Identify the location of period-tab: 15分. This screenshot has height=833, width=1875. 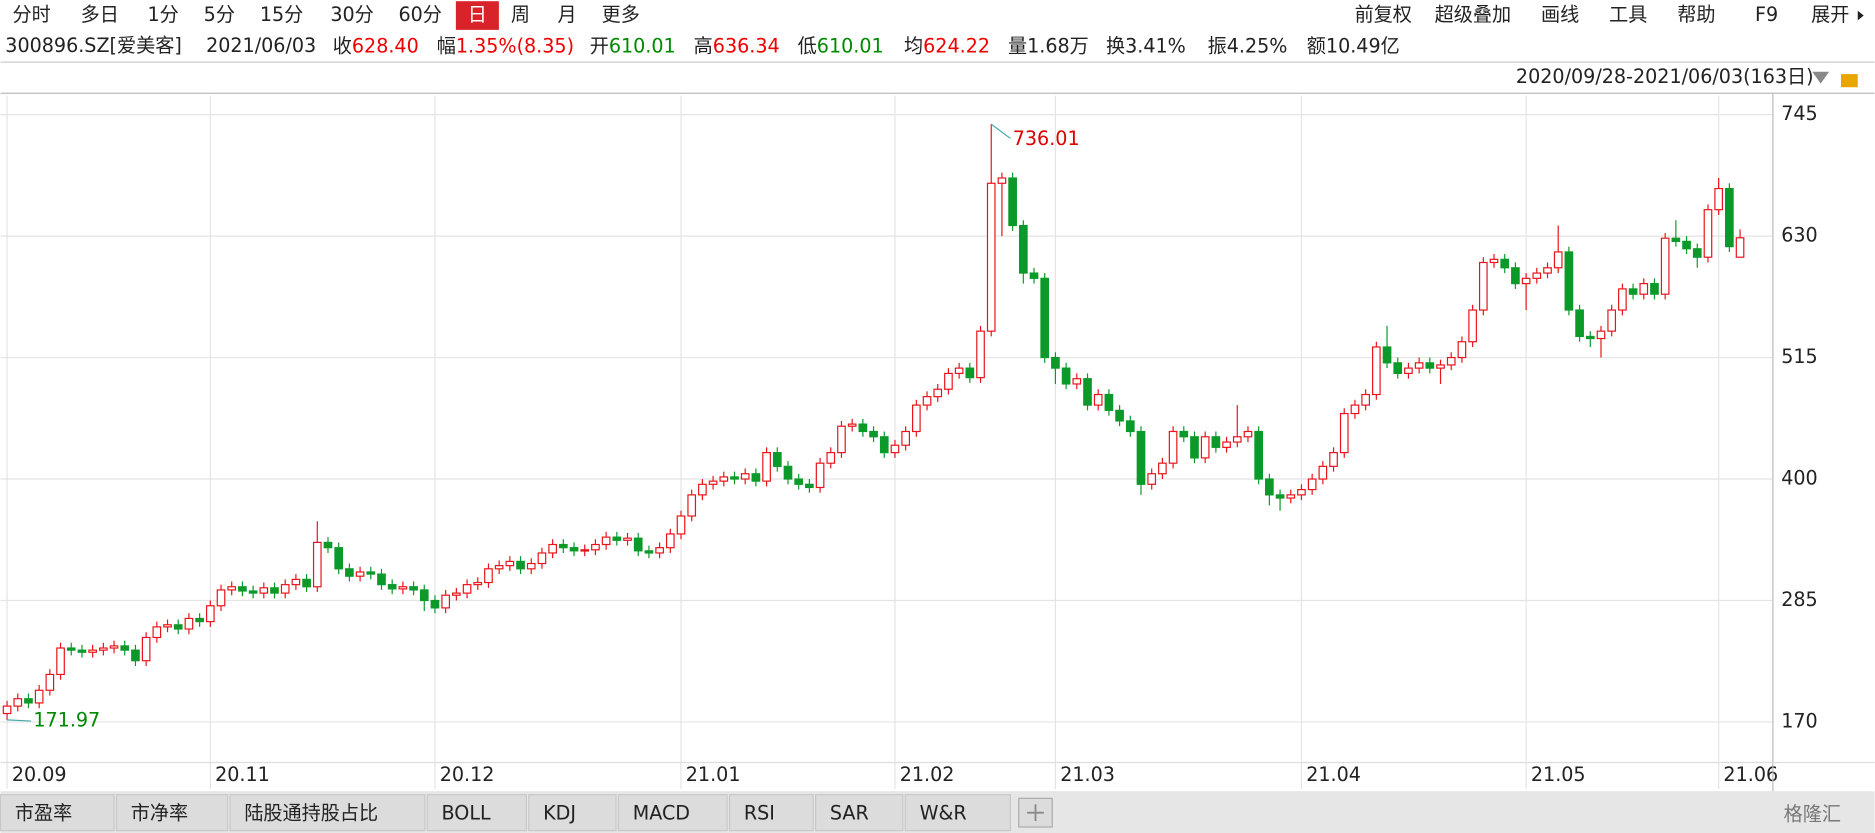
(281, 14).